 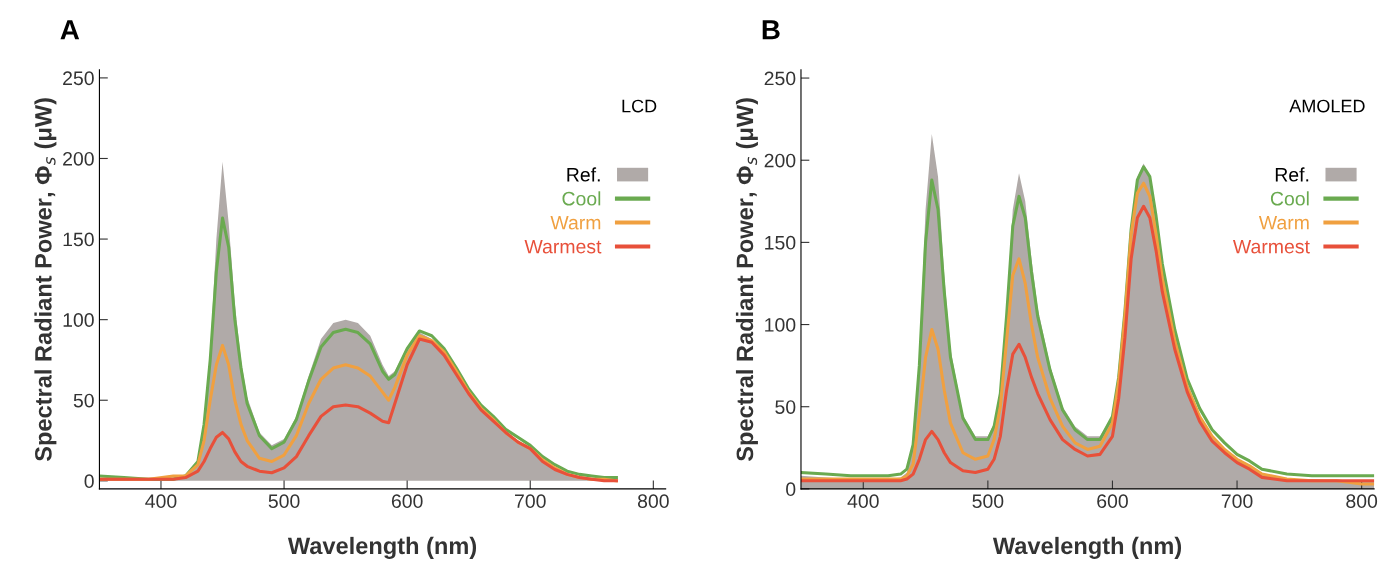 What do you see at coordinates (771, 30) in the screenshot?
I see `chart-title: B` at bounding box center [771, 30].